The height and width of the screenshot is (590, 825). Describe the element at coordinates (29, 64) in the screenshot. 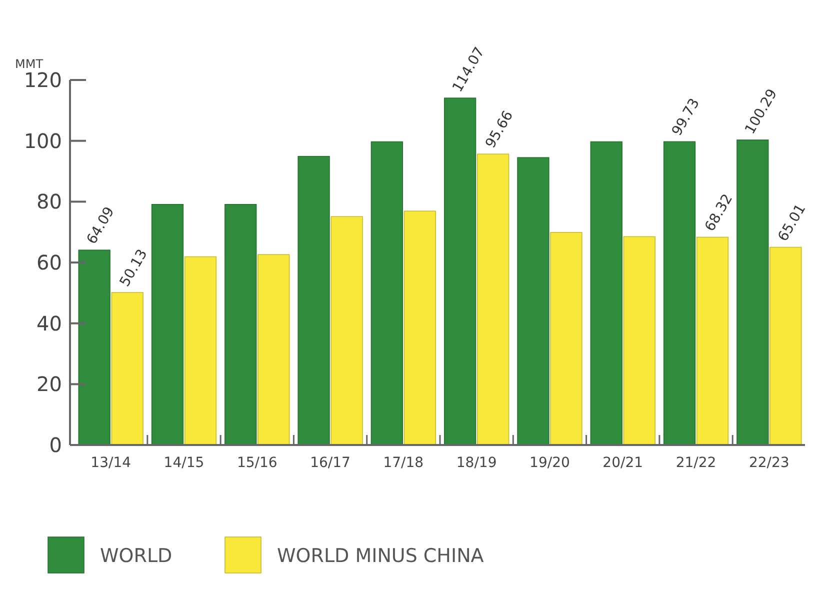

I see `y-axis-title: MMT` at that location.